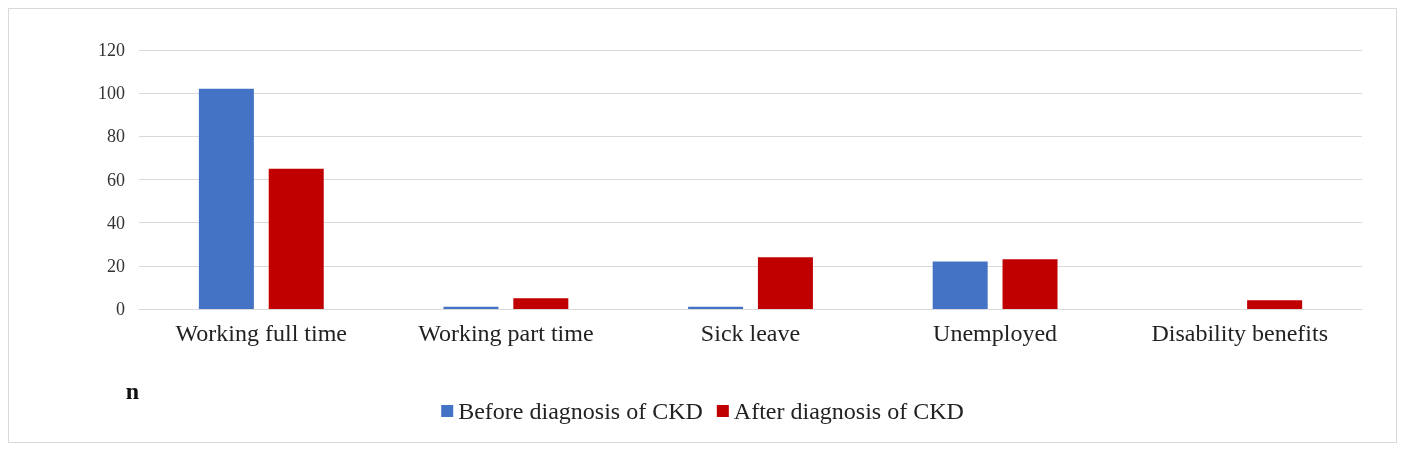 The width and height of the screenshot is (1405, 451). I want to click on x-tick-label: Unemployed, so click(995, 333).